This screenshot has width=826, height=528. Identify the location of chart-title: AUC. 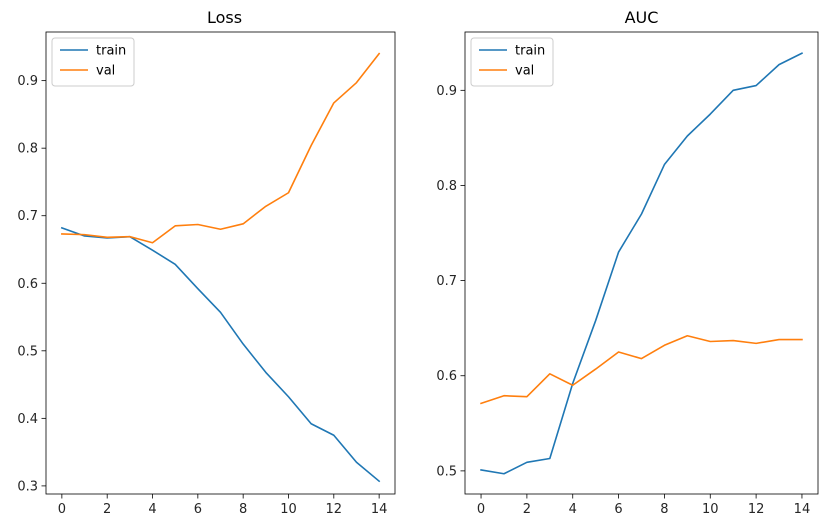
(642, 17).